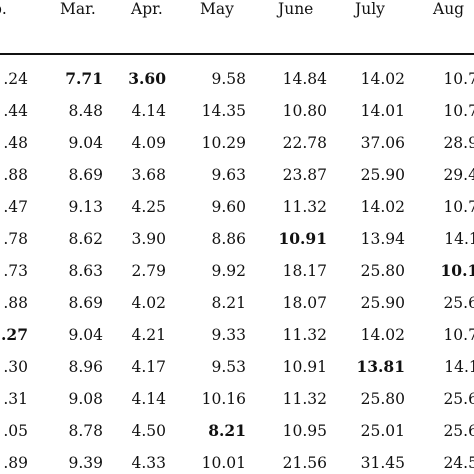 The width and height of the screenshot is (474, 474). I want to click on column-header: June, so click(296, 9).